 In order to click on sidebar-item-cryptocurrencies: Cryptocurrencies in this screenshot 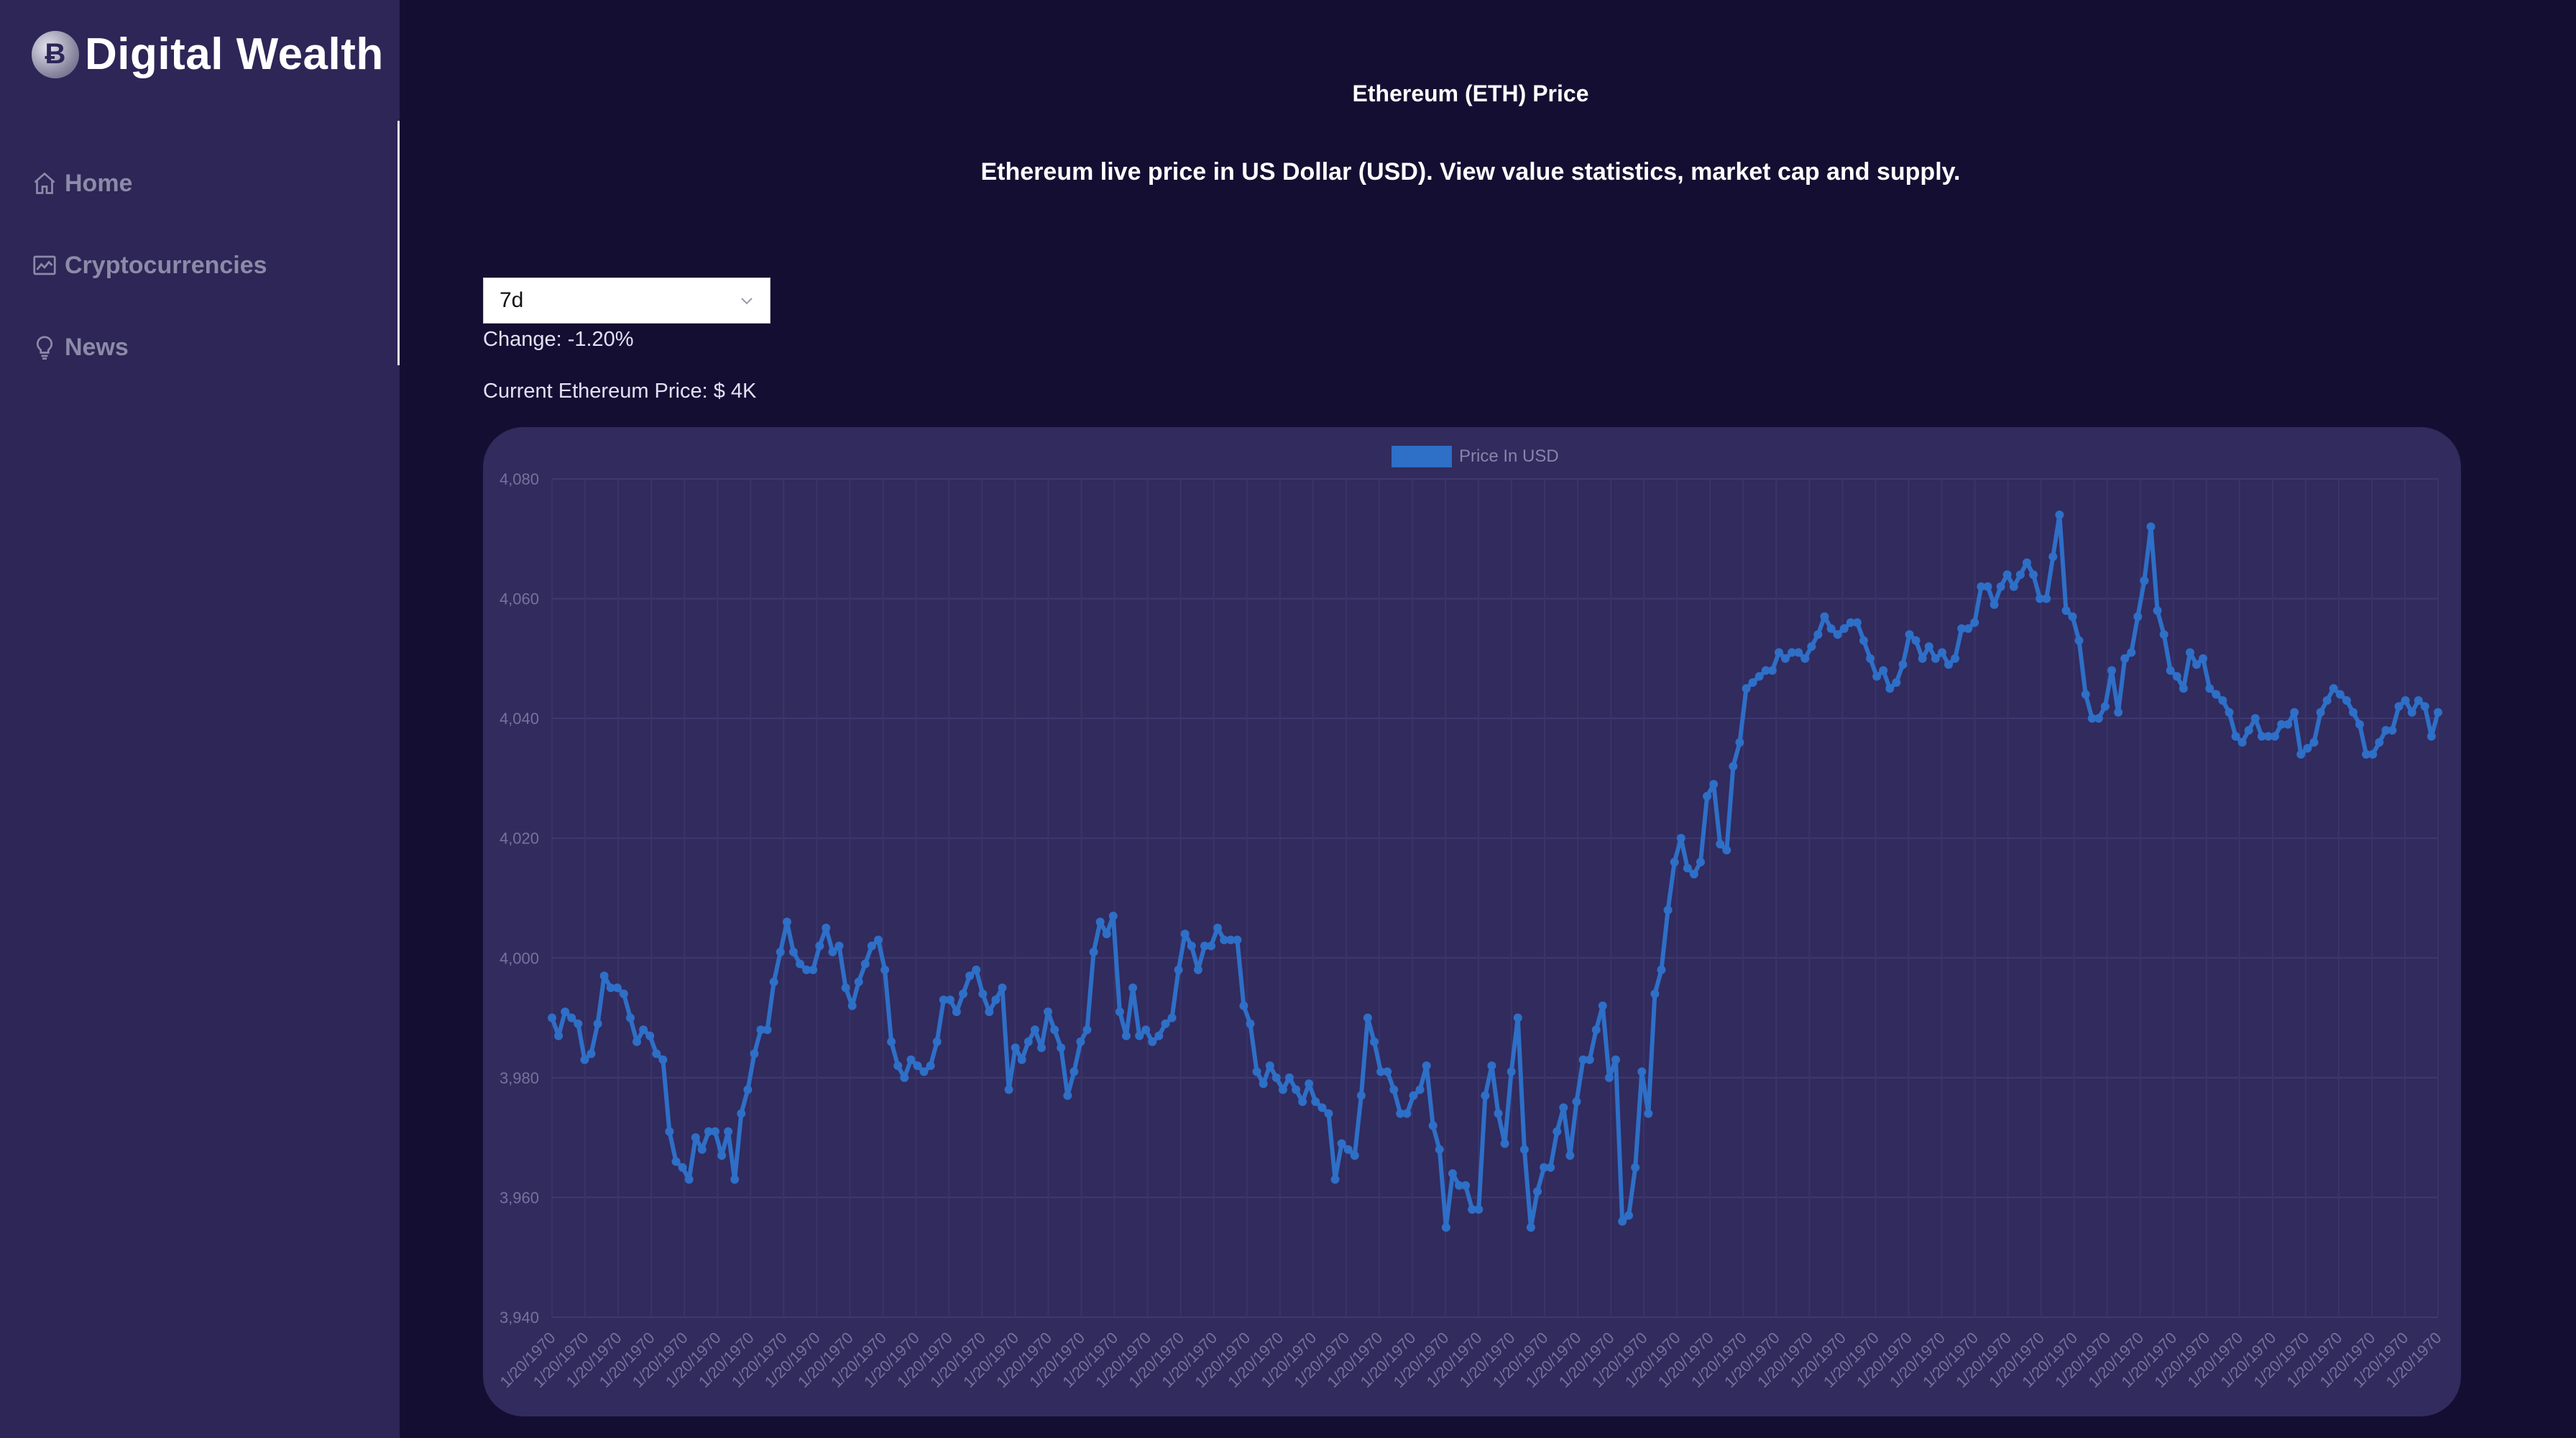, I will do `click(149, 265)`.